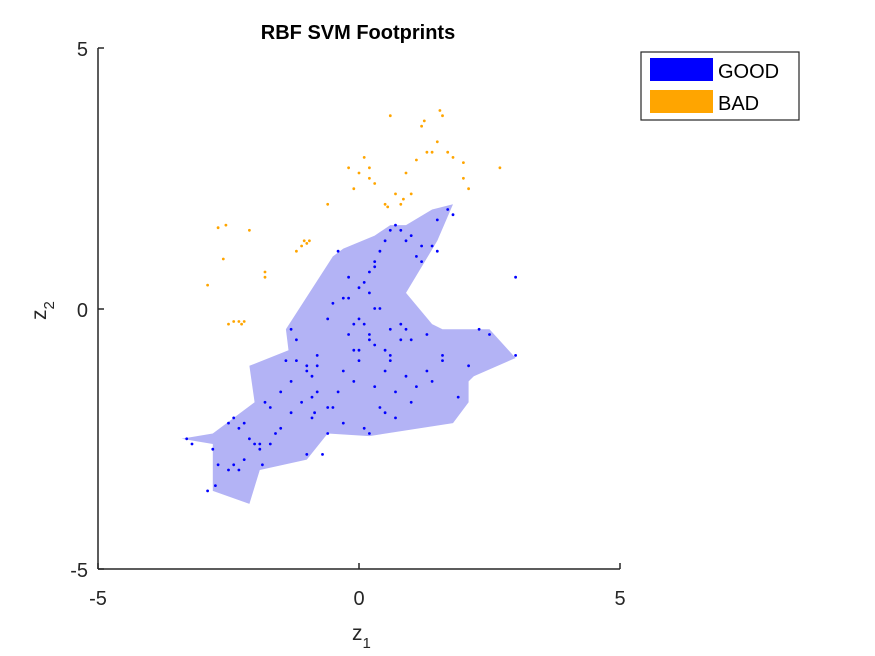 This screenshot has height=656, width=875. I want to click on x-axis-label: z1, so click(361, 637).